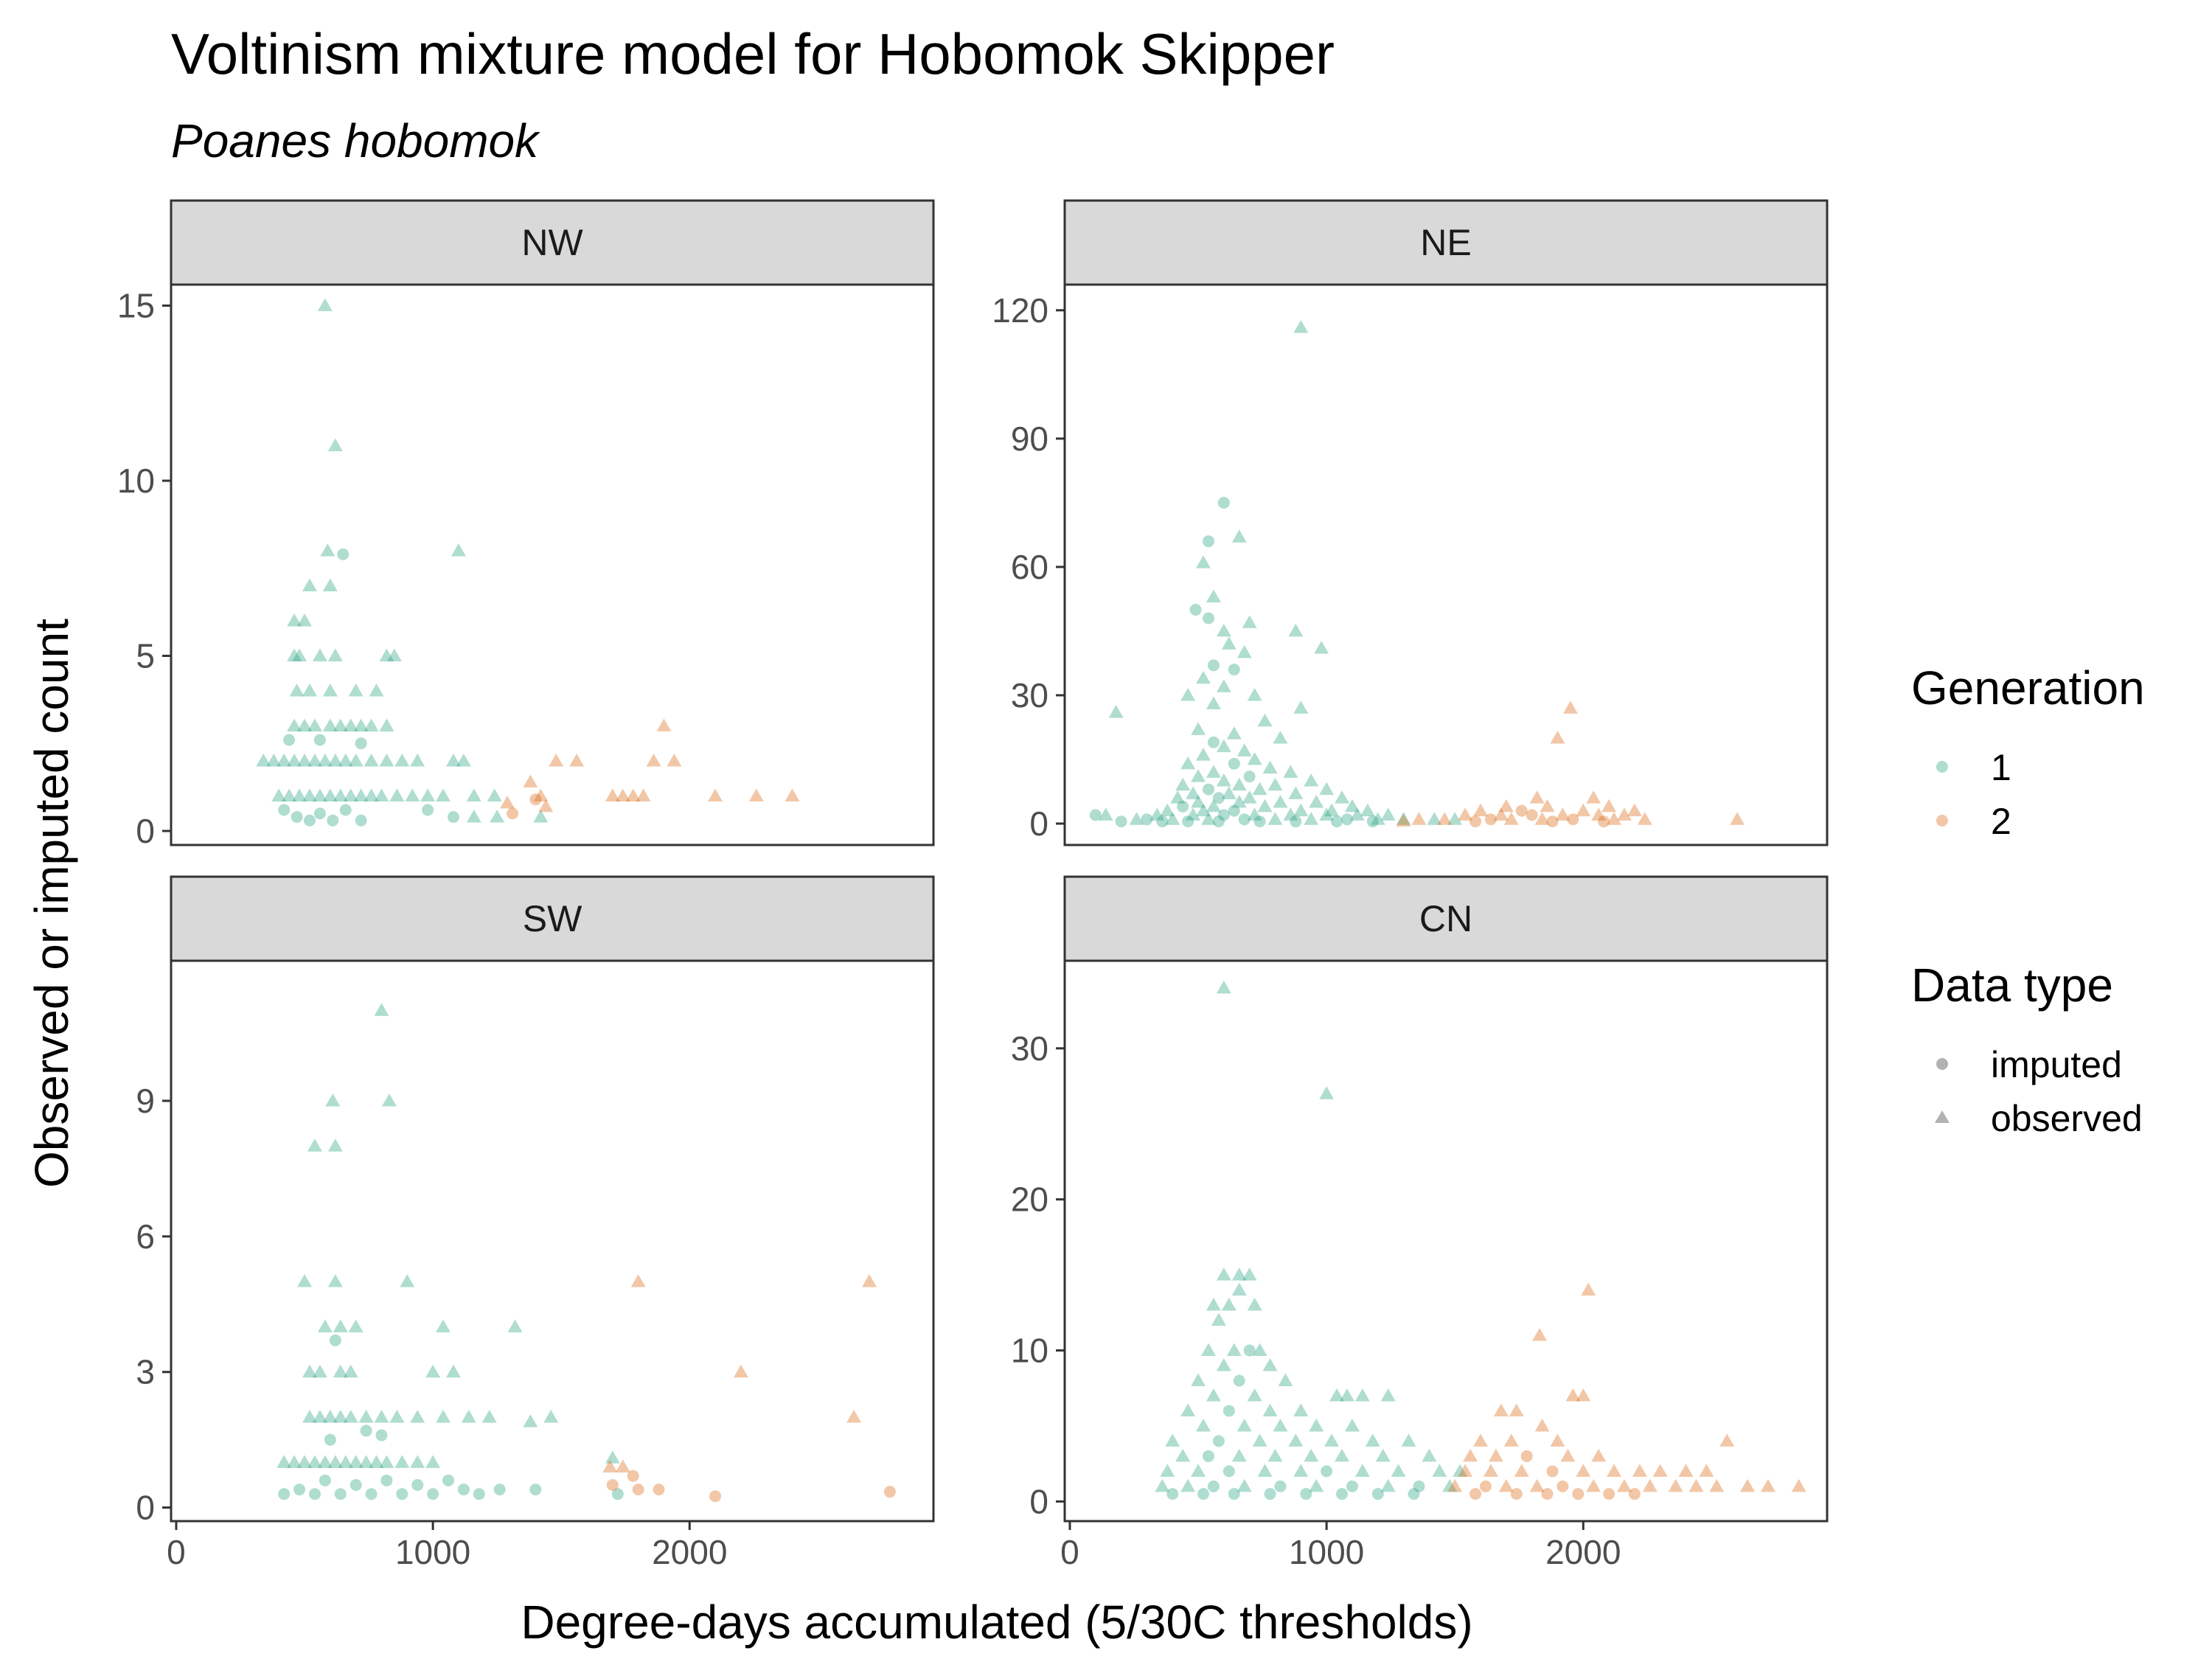 This screenshot has width=2212, height=1659. I want to click on panel-nw: NW 0 5 10 15, so click(526, 524).